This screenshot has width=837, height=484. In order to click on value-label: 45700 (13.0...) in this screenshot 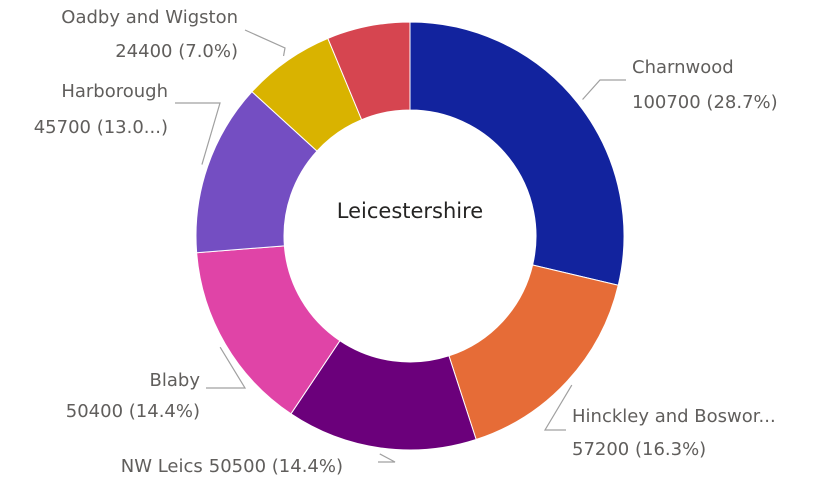, I will do `click(101, 127)`.